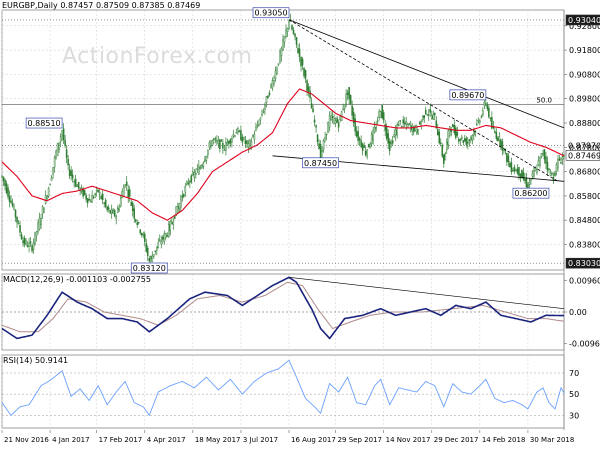 This screenshot has height=450, width=600. Describe the element at coordinates (467, 95) in the screenshot. I see `price-annotation-label: 0.89670` at that location.